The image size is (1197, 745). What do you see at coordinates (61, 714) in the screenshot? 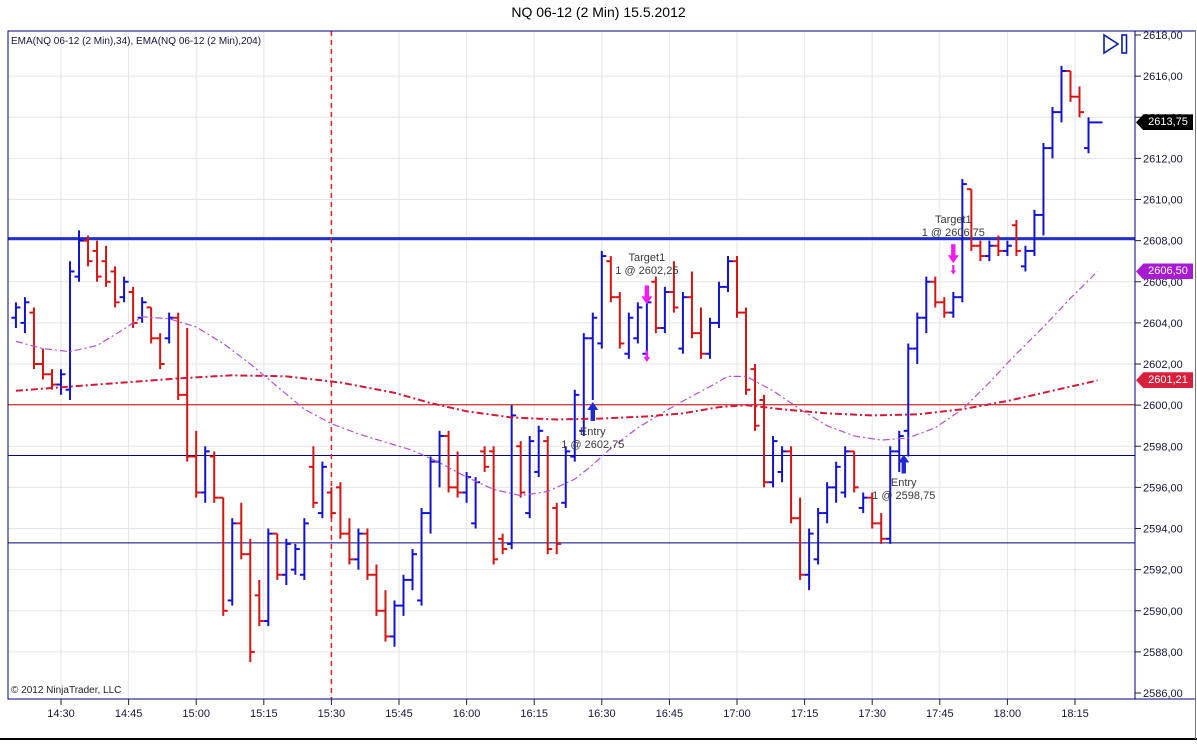
I see `x-axis-label: 14:30` at bounding box center [61, 714].